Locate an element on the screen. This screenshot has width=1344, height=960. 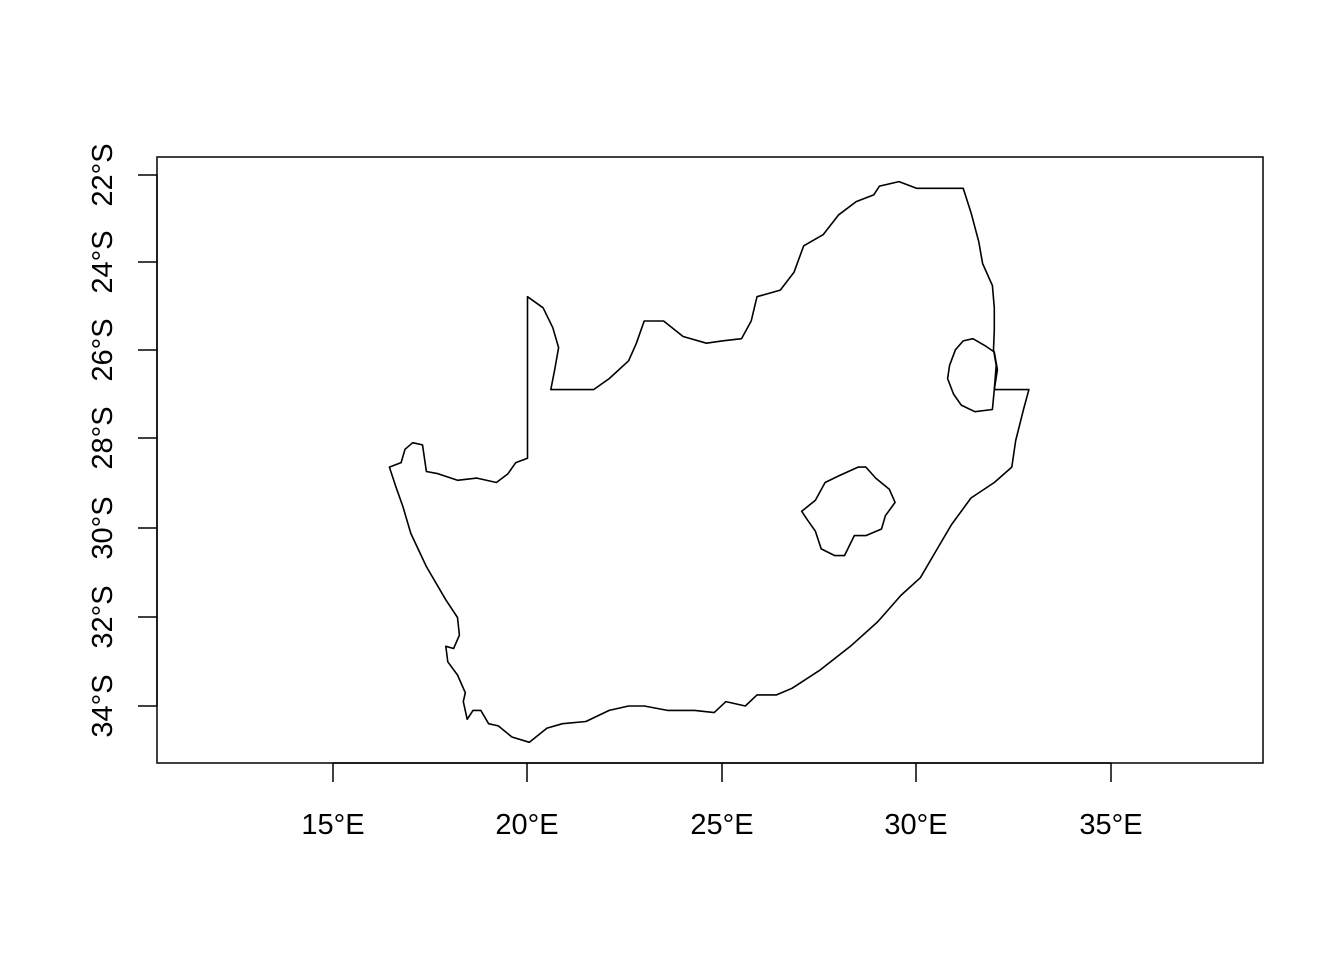
x-tick-25: 25°E is located at coordinates (722, 802).